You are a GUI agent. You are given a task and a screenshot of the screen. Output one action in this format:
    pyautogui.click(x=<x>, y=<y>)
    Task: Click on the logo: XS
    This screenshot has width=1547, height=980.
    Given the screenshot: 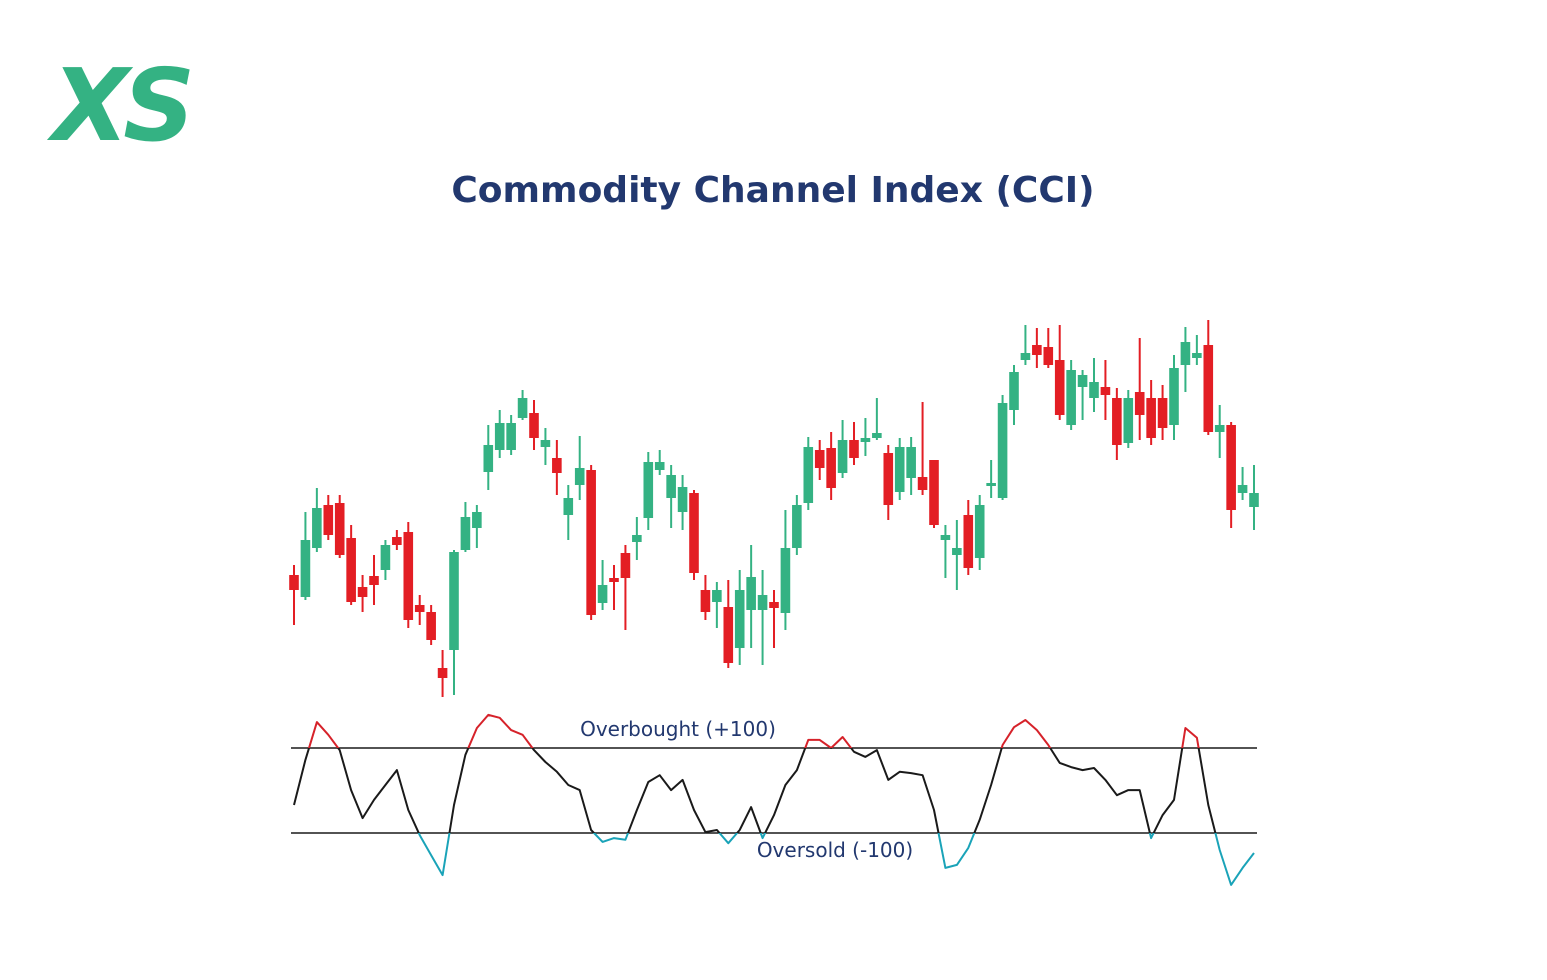 What is the action you would take?
    pyautogui.click(x=118, y=105)
    